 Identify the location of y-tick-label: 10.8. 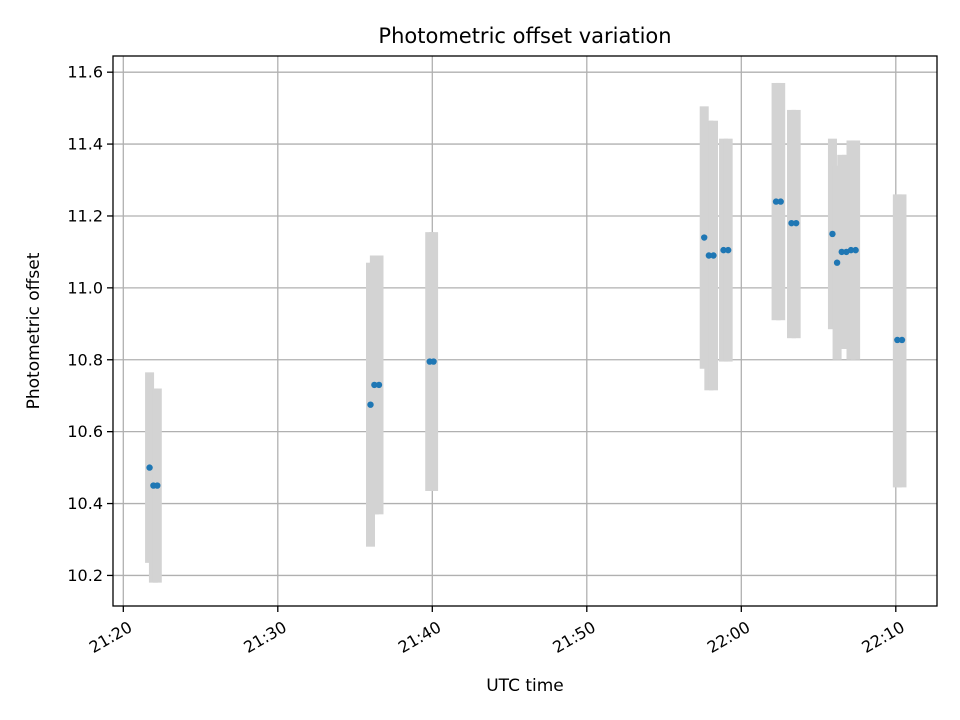
(85, 359).